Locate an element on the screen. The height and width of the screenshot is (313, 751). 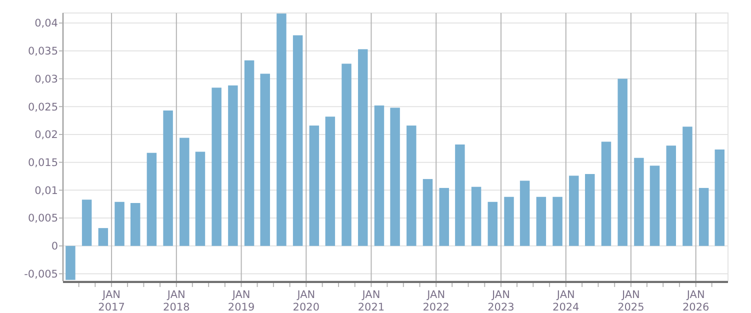
x-tick-label: JAN 2017 is located at coordinates (111, 301).